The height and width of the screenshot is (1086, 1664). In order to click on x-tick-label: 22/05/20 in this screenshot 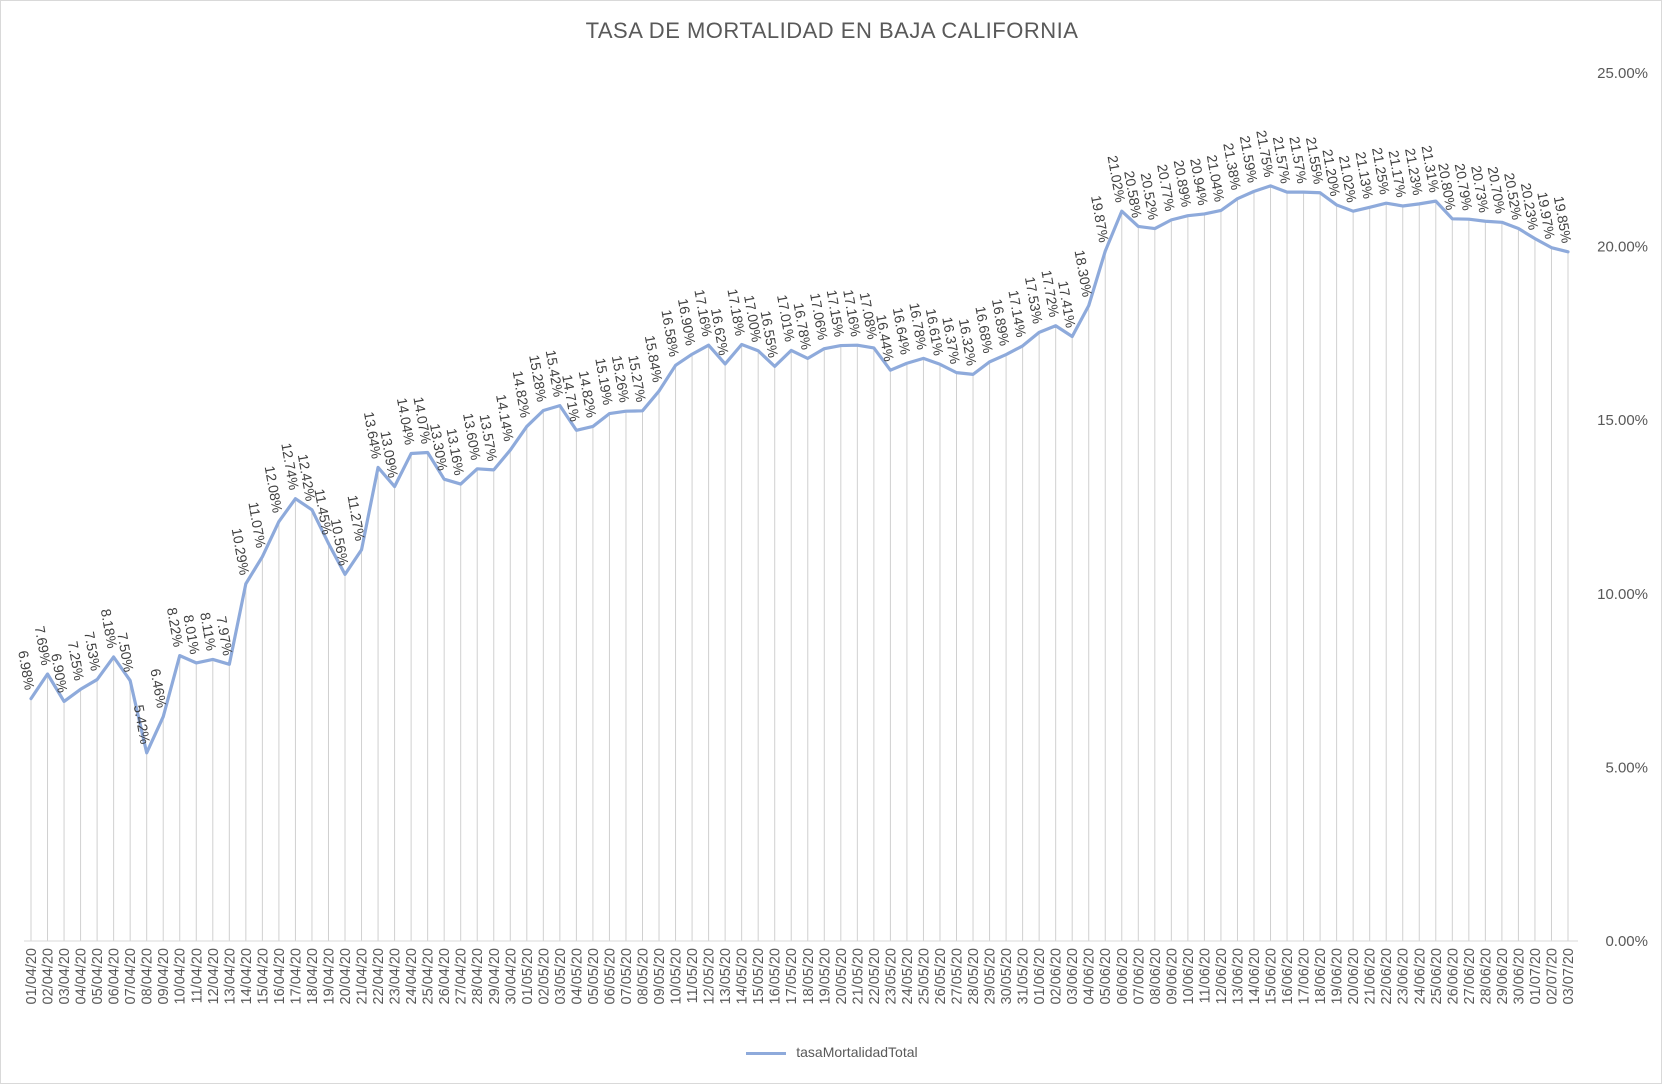, I will do `click(875, 976)`.